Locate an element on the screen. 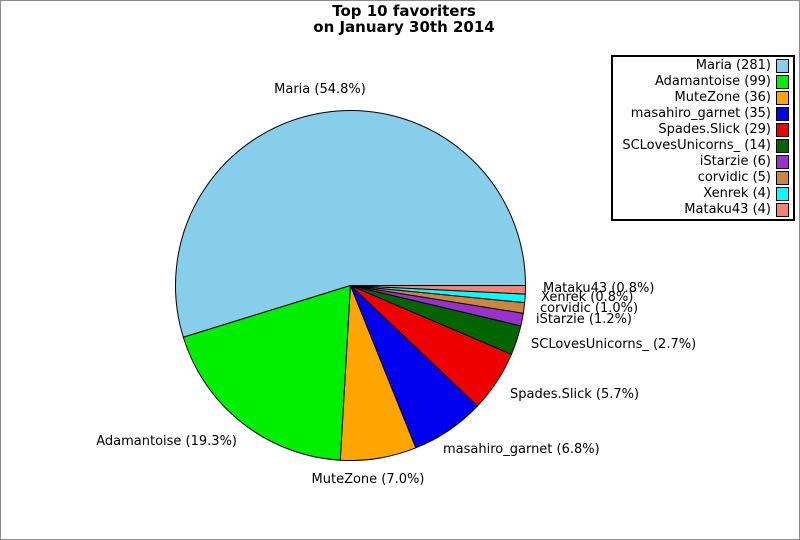 The height and width of the screenshot is (540, 800). legend-item-istarzie: iStarzie (6) is located at coordinates (703, 162).